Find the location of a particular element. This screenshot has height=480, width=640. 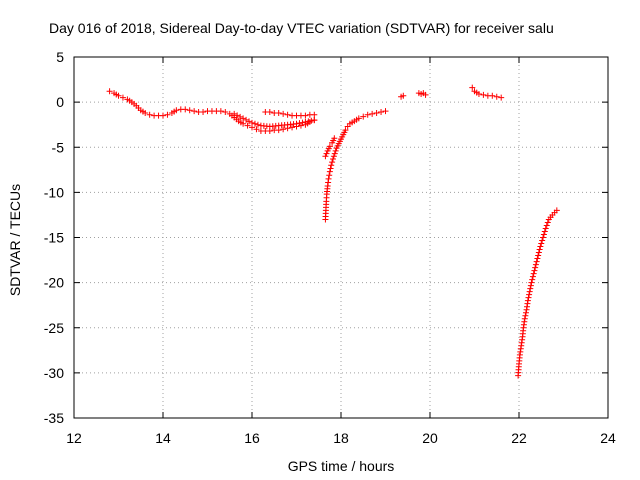

x-tick-label: 18 is located at coordinates (341, 438).